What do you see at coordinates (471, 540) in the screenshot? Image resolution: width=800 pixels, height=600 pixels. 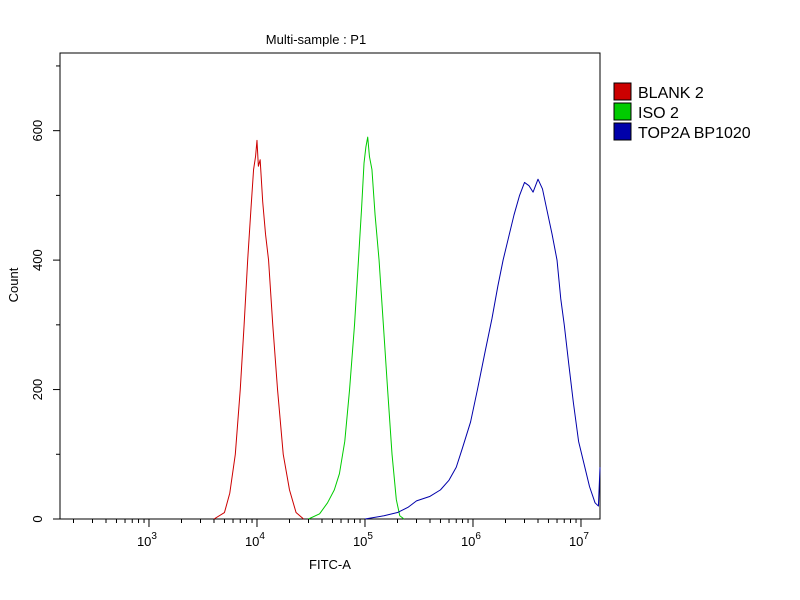 I see `x-tick-label: 10⁶` at bounding box center [471, 540].